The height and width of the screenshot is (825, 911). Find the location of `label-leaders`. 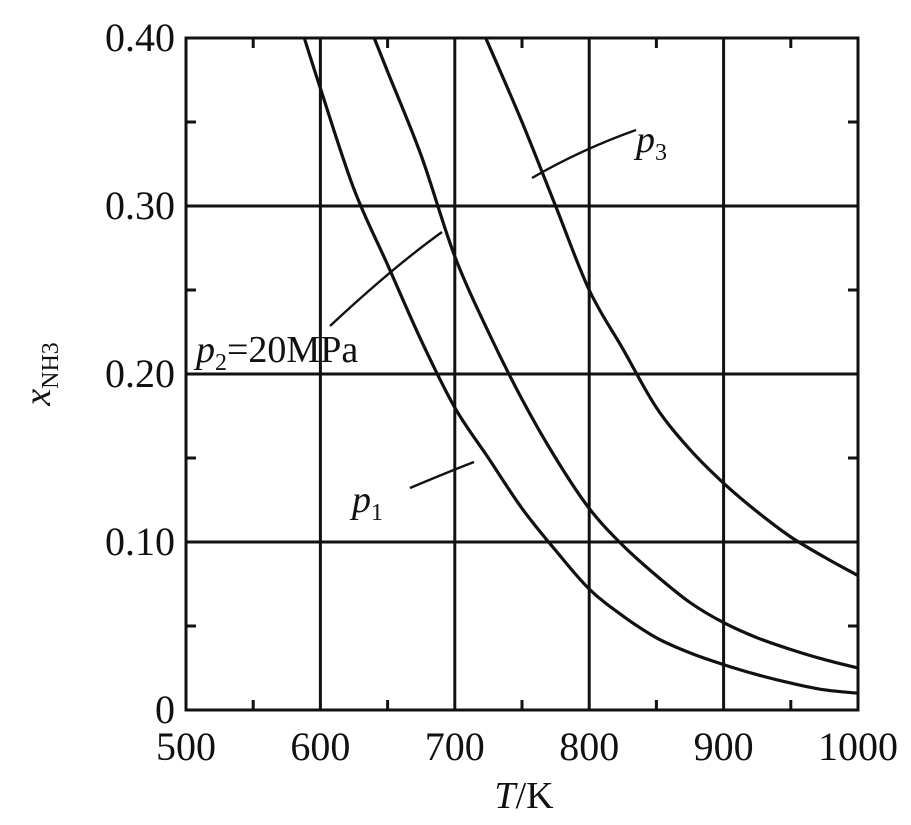

label-leaders is located at coordinates (483, 309).